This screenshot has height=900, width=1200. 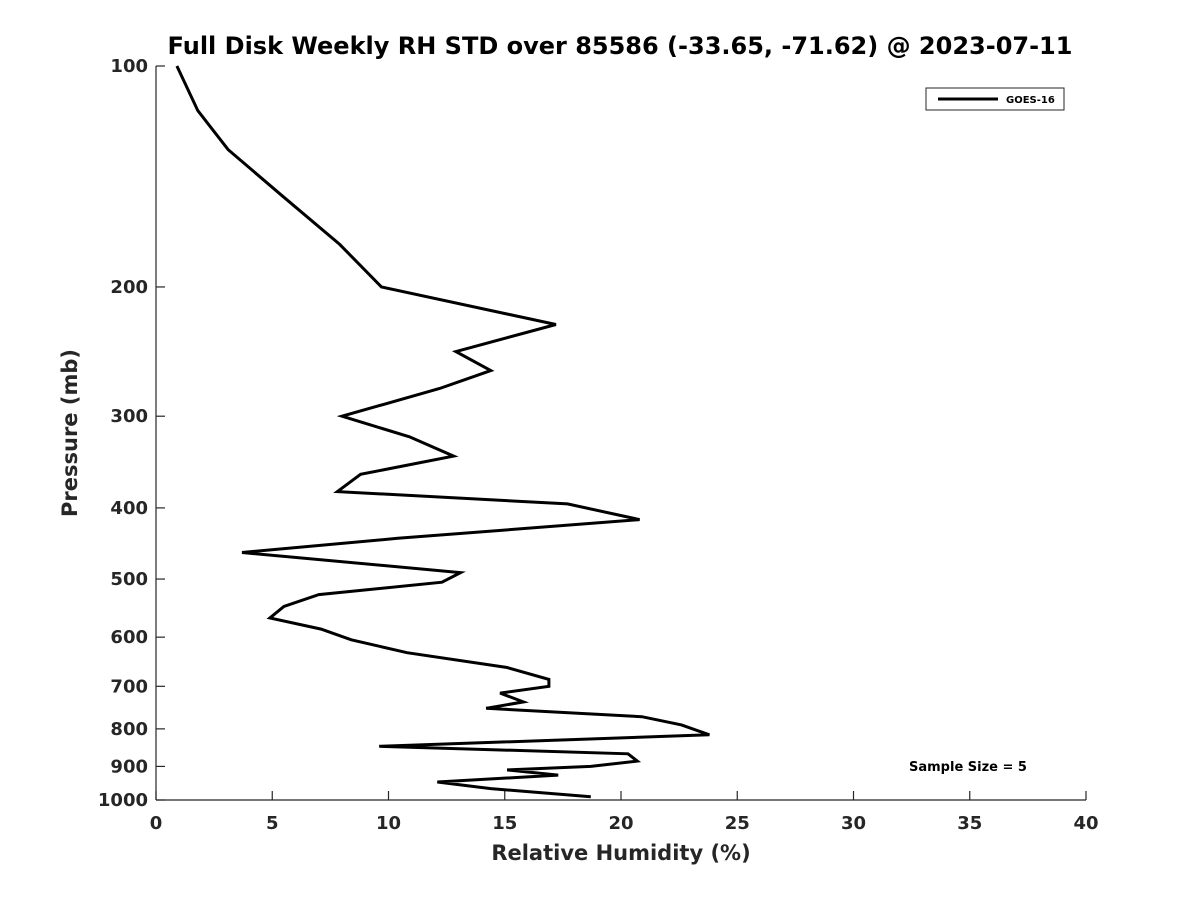 I want to click on x-tick-label: 15, so click(x=504, y=823).